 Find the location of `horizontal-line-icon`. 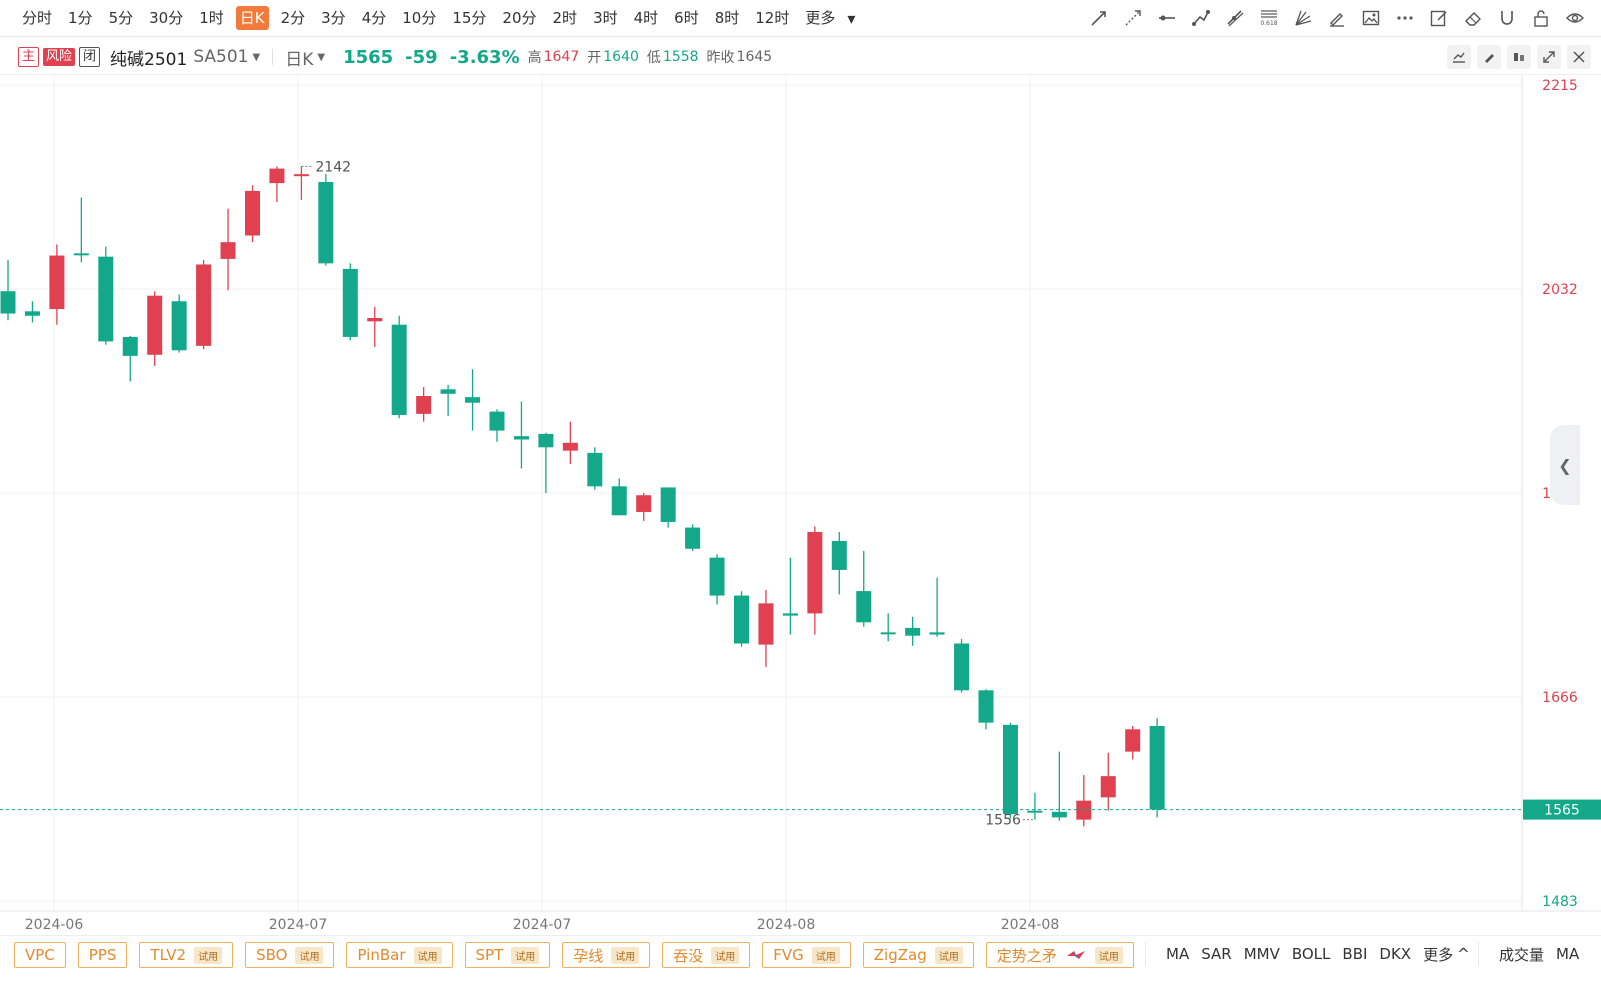

horizontal-line-icon is located at coordinates (1167, 18).